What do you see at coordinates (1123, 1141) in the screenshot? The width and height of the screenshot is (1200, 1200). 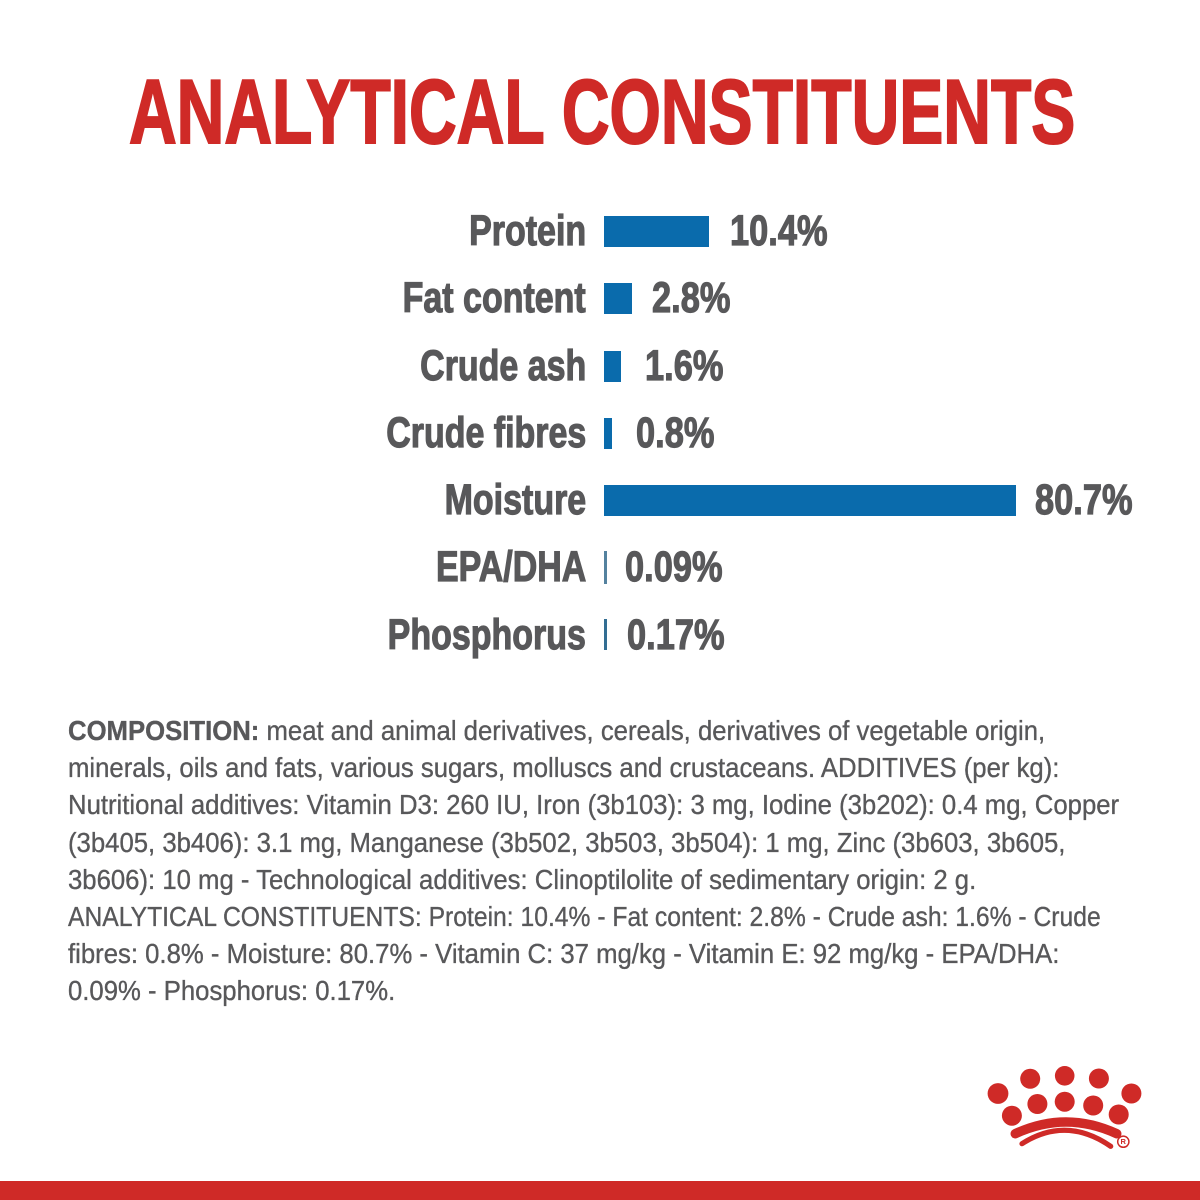 I see `svg-text: R` at bounding box center [1123, 1141].